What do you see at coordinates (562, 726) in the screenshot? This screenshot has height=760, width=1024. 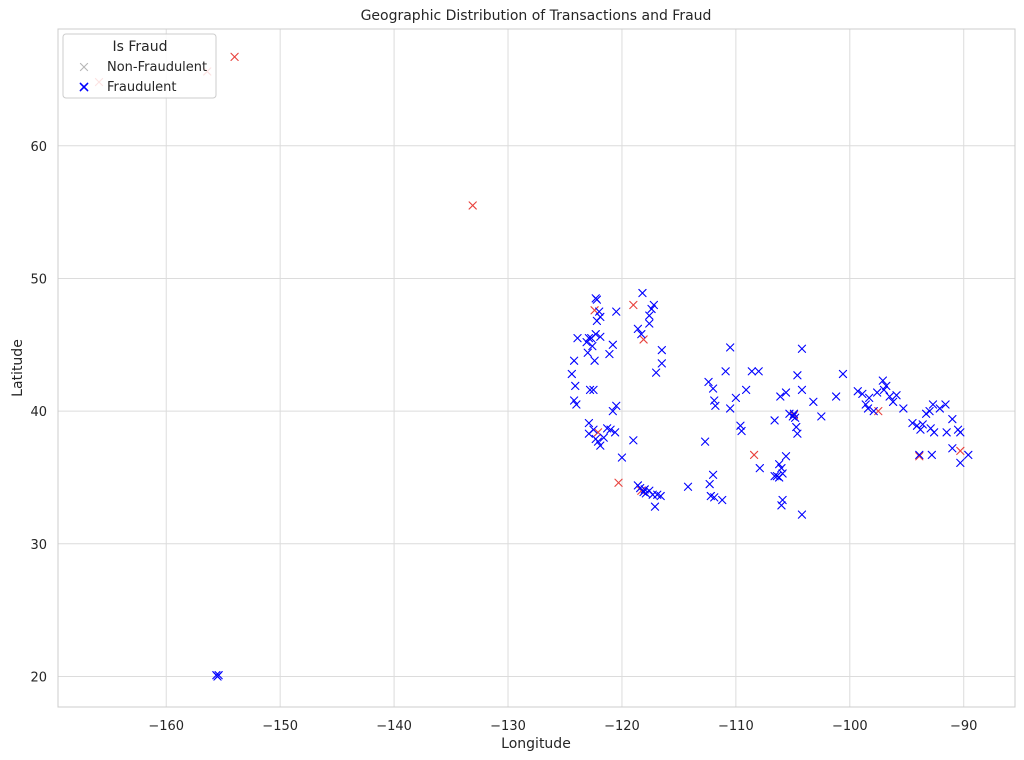 I see `x-axis-ticks: −160 −150 −140 −130 −120 −110 −100 −90` at bounding box center [562, 726].